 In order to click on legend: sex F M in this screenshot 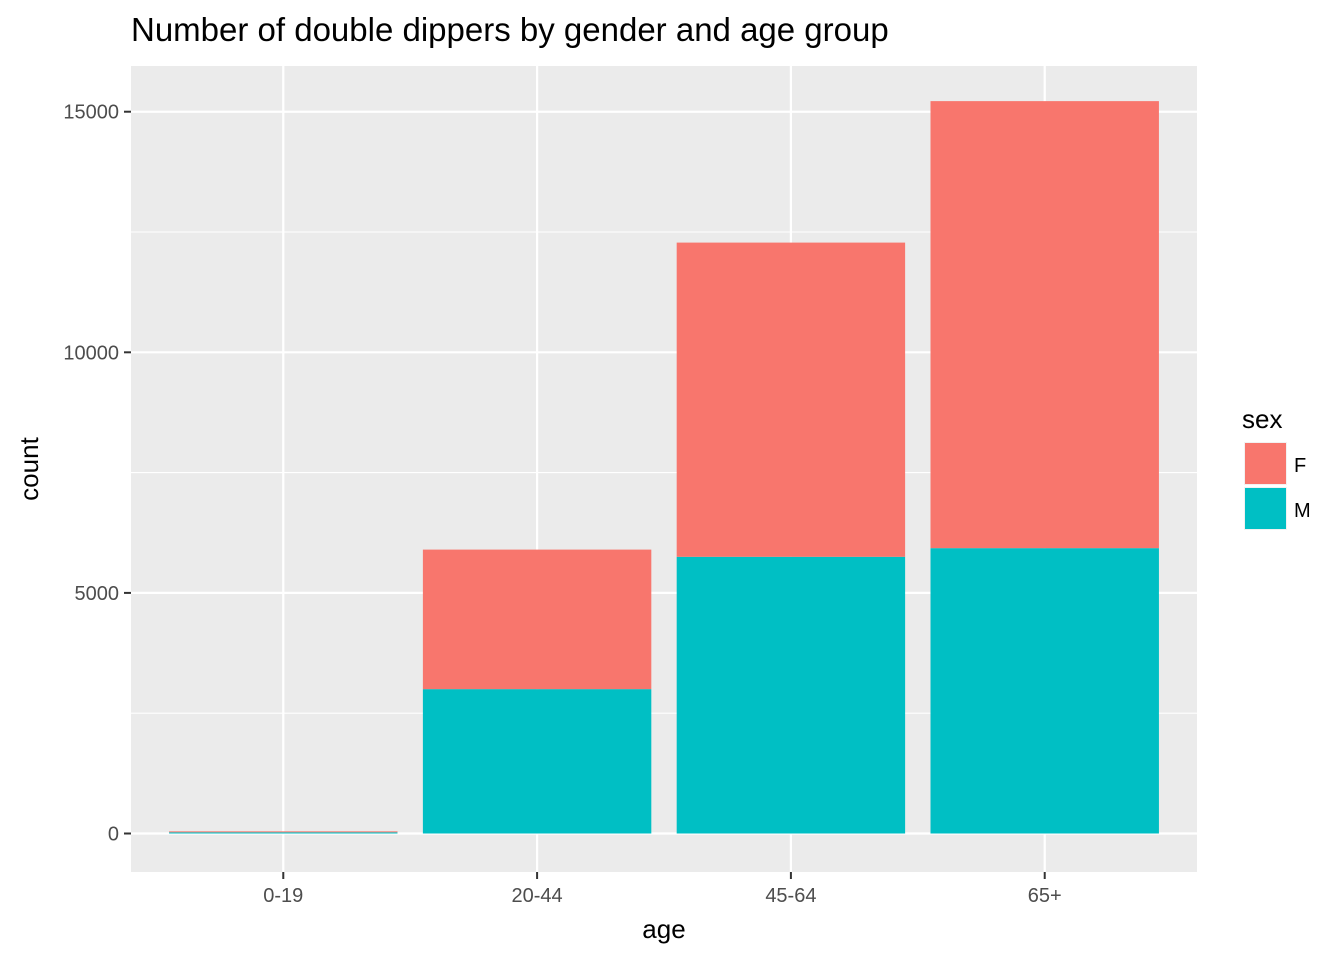, I will do `click(1276, 467)`.